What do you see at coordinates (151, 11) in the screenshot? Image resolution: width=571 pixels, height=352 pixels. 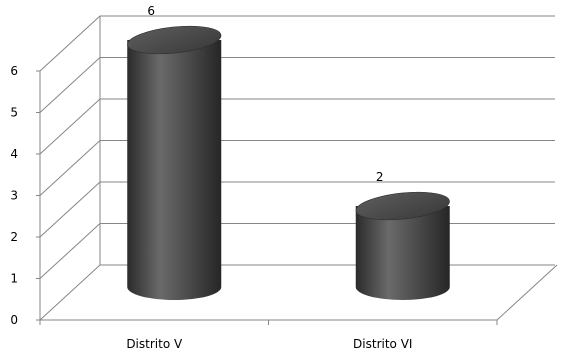 I see `data-label: 6` at bounding box center [151, 11].